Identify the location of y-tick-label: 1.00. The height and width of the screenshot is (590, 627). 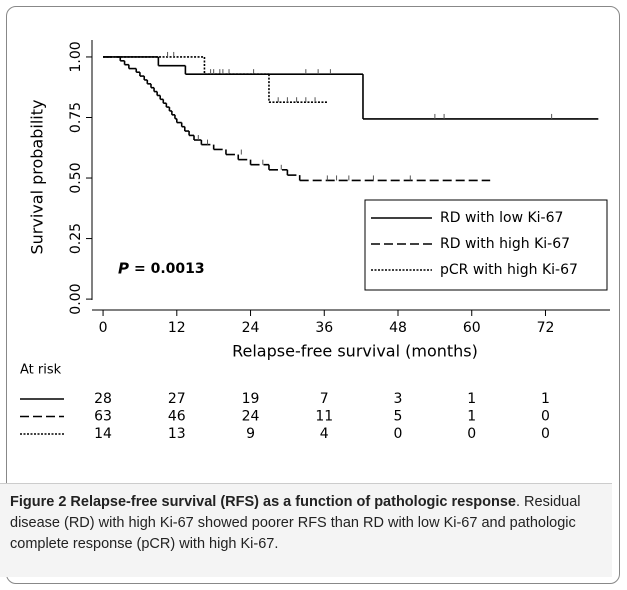
(76, 56).